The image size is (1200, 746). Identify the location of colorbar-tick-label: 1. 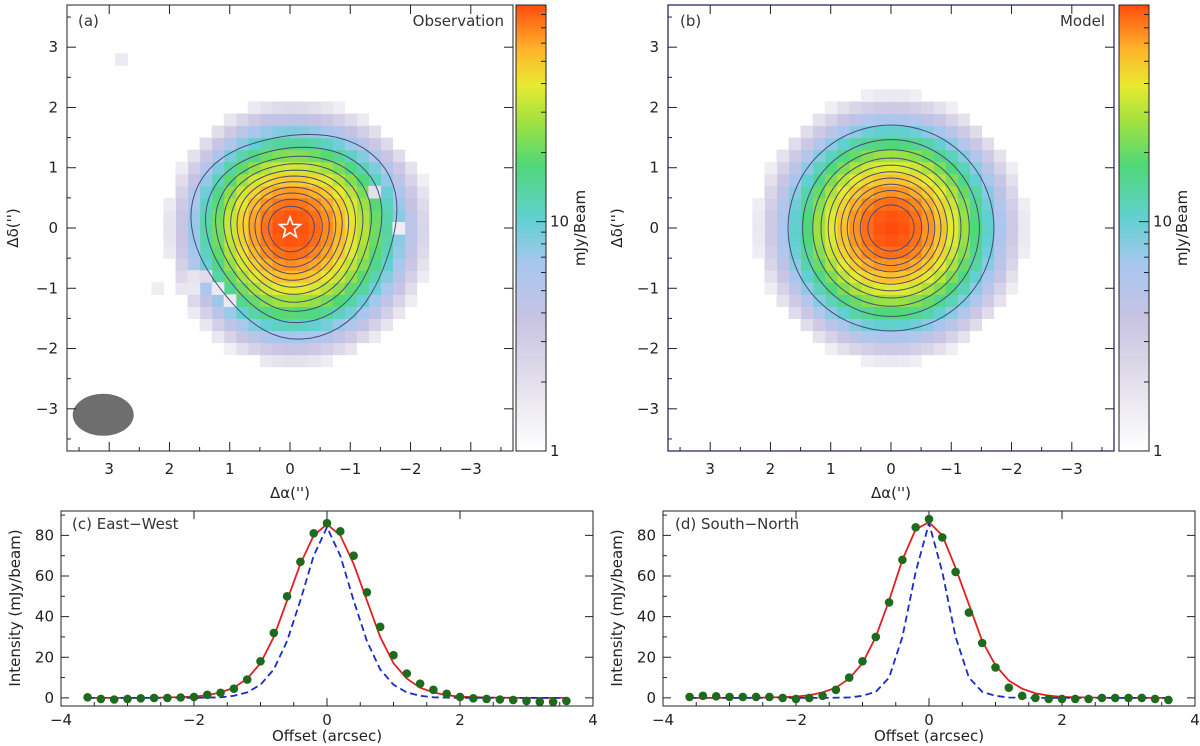
(555, 451).